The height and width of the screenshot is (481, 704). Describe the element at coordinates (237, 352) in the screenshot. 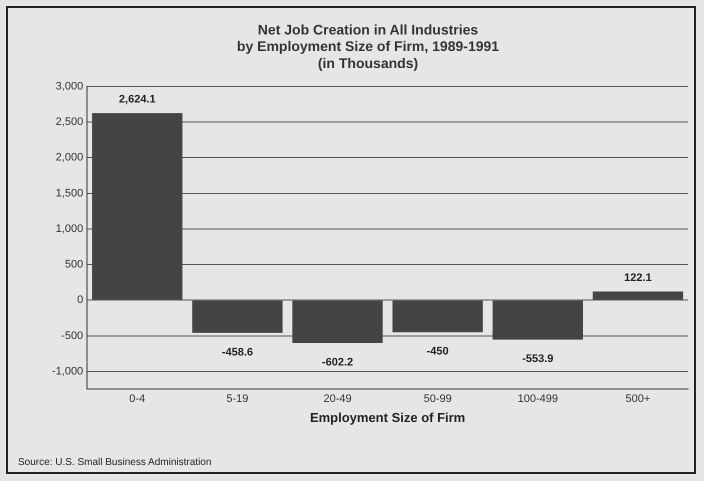

I see `data-label: -458.6` at that location.